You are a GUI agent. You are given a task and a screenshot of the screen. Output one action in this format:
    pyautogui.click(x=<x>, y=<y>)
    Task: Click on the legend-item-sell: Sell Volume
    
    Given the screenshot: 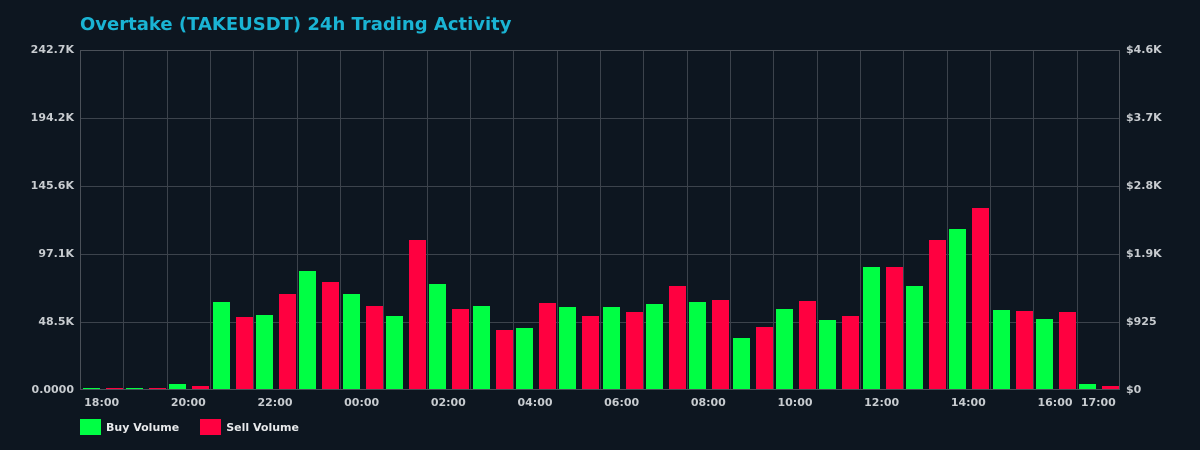 What is the action you would take?
    pyautogui.click(x=249, y=427)
    